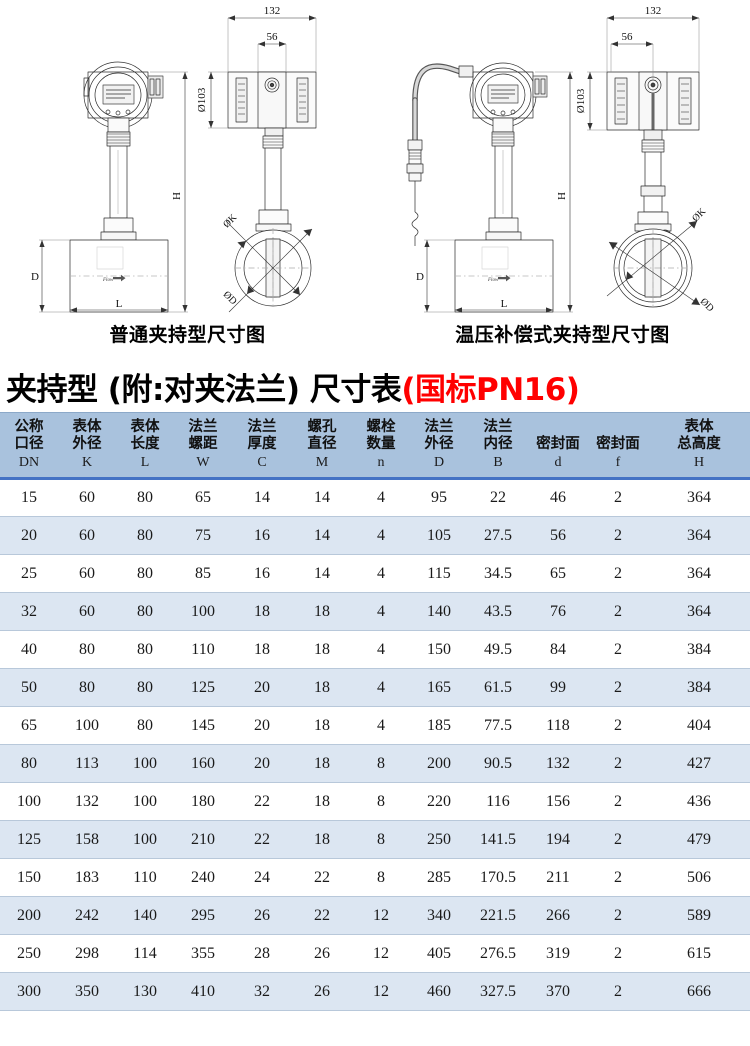  Describe the element at coordinates (262, 953) in the screenshot. I see `cell-C: 28` at that location.